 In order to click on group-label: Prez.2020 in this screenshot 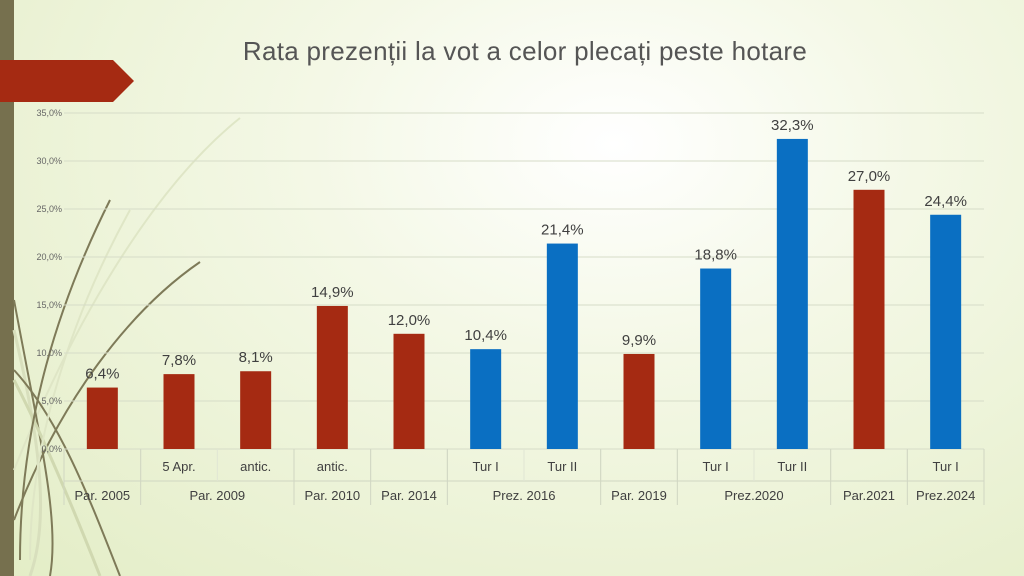, I will do `click(753, 495)`.